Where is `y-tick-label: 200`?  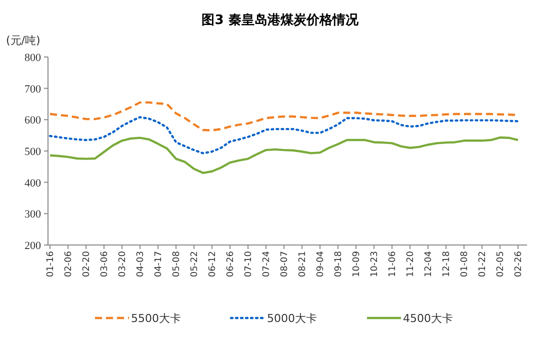
y-tick-label: 200 is located at coordinates (33, 246).